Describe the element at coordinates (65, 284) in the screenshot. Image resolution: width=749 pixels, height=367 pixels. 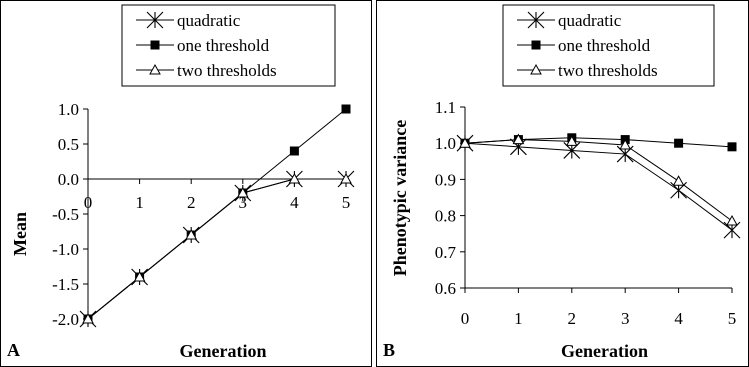
I see `y-tick-label: -1.5` at that location.